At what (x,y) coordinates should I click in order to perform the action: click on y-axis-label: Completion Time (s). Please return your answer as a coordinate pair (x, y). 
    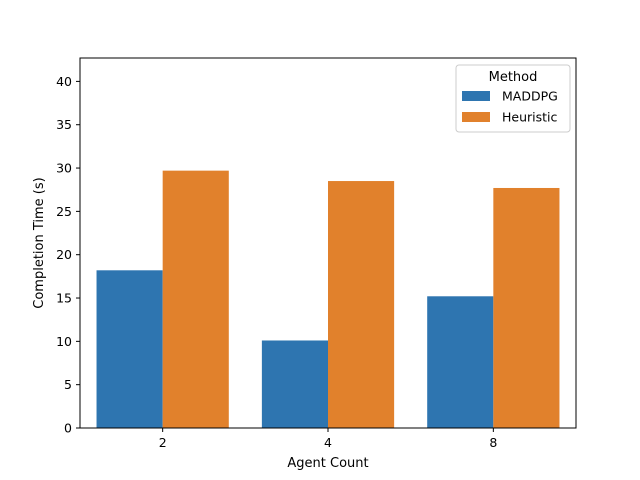
    Looking at the image, I should click on (39, 242).